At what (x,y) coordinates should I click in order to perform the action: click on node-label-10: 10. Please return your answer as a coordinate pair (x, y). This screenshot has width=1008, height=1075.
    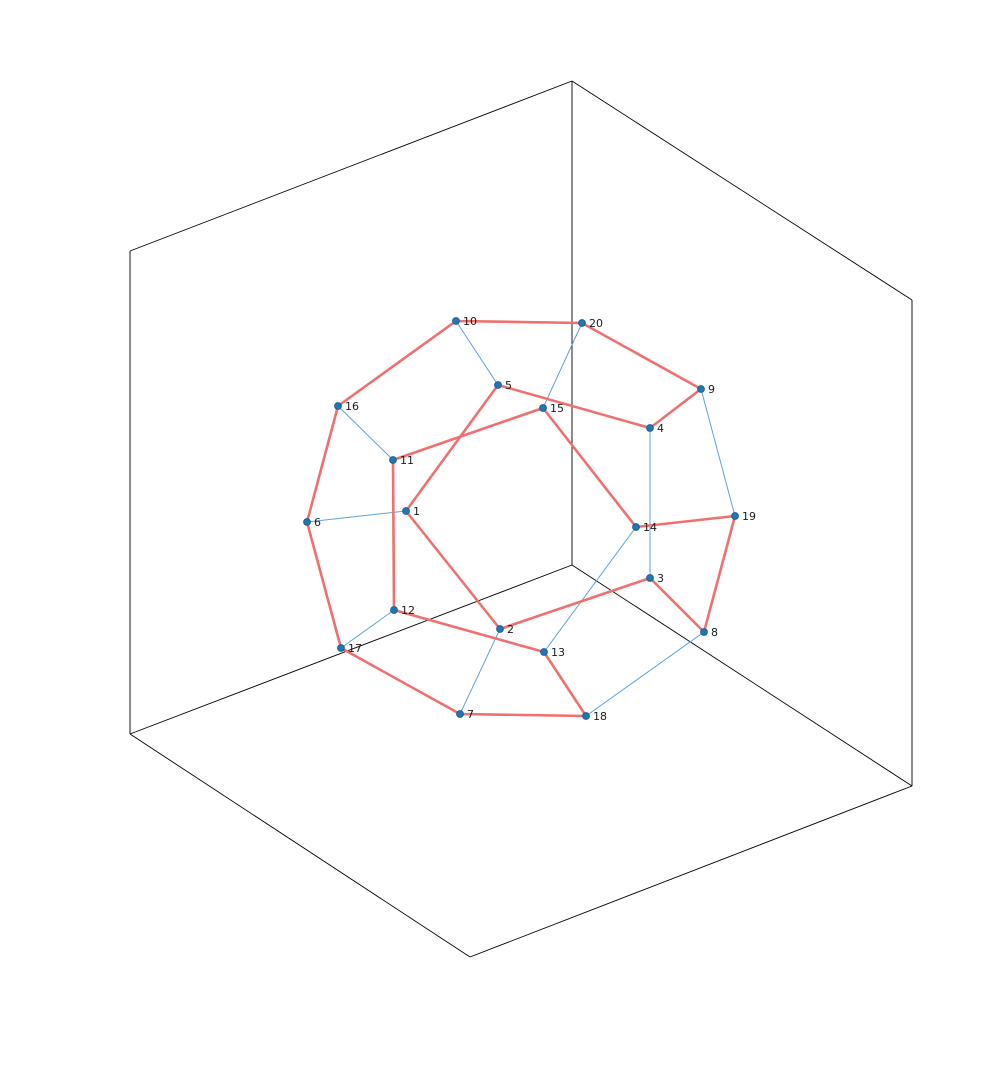
    Looking at the image, I should click on (470, 321).